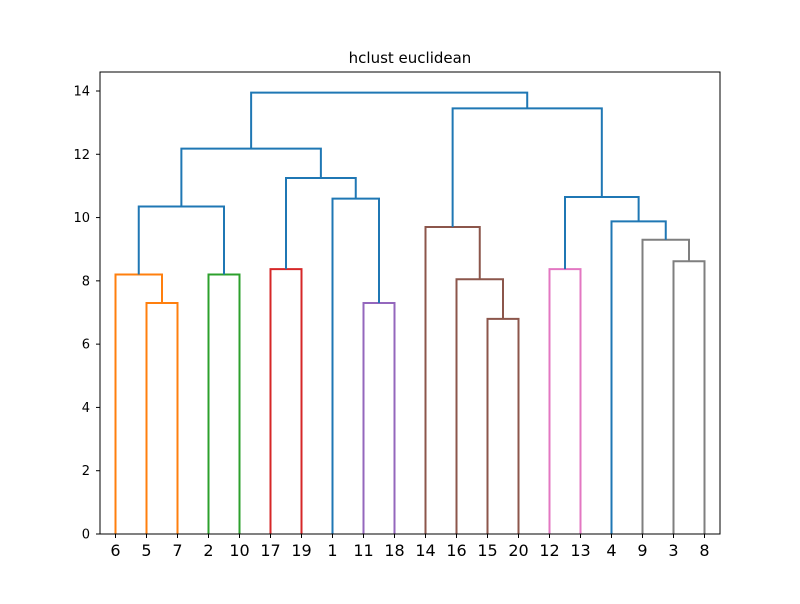 This screenshot has height=604, width=800. What do you see at coordinates (410, 58) in the screenshot?
I see `chart-title: hclust euclidean` at bounding box center [410, 58].